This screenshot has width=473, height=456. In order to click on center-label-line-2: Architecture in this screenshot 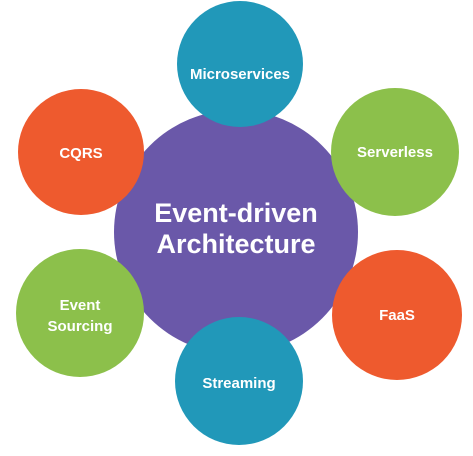, I will do `click(235, 244)`.